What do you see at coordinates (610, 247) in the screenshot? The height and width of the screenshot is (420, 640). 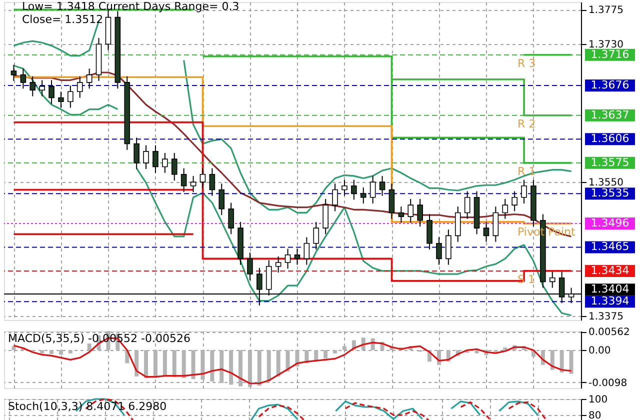 I see `ref-line-label: 1.3465` at bounding box center [610, 247].